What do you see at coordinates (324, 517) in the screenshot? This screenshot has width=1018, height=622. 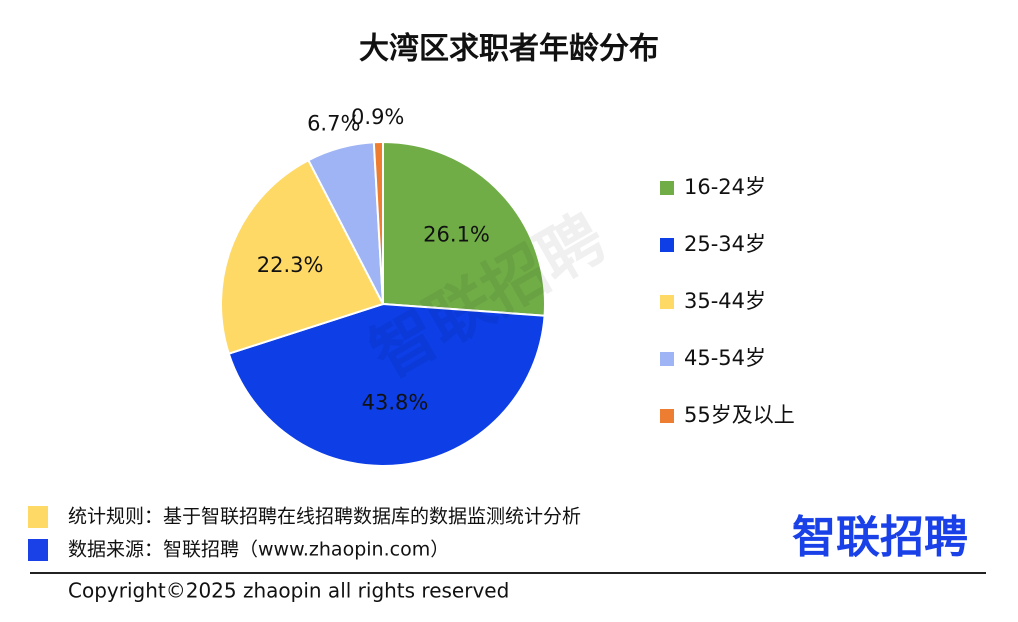 I see `note-text: 统计规则：基于智联招聘在线招聘数据库的数据监测统计分析` at bounding box center [324, 517].